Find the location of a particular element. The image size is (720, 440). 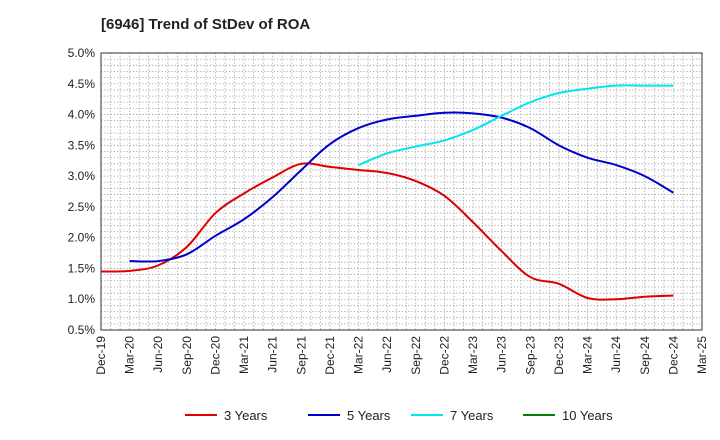

x-tick-label: Dec-20 is located at coordinates (215, 355).